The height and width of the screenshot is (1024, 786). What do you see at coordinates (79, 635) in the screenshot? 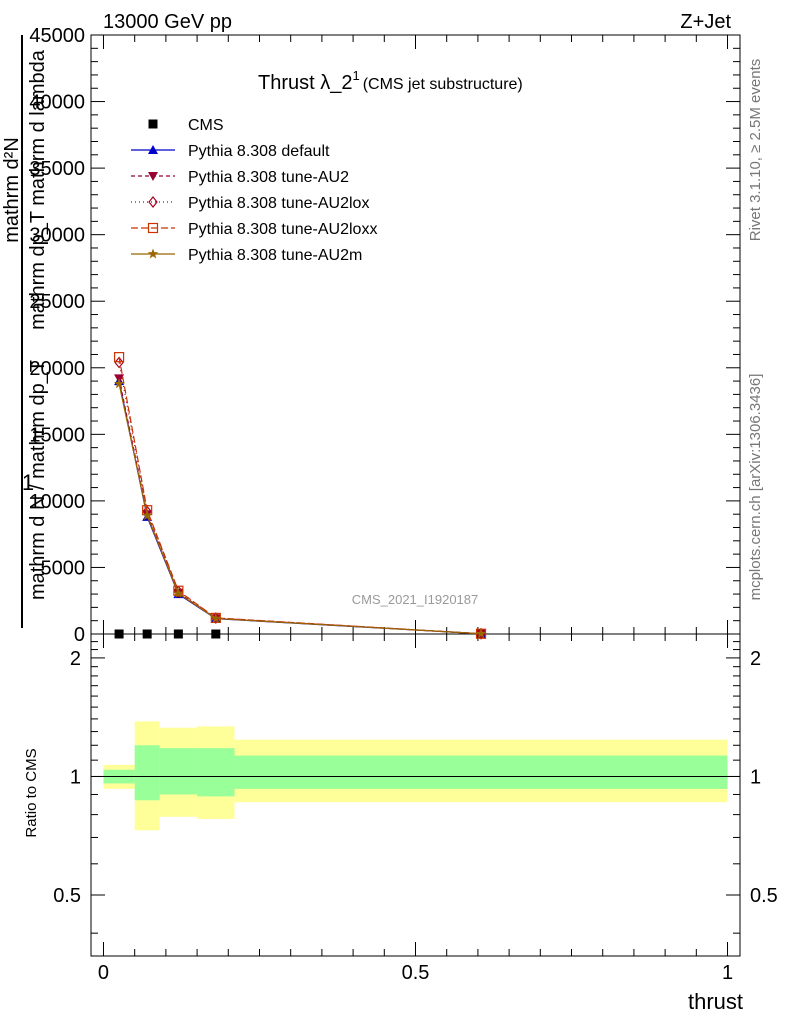
I see `y-tick-label: 0` at bounding box center [79, 635].